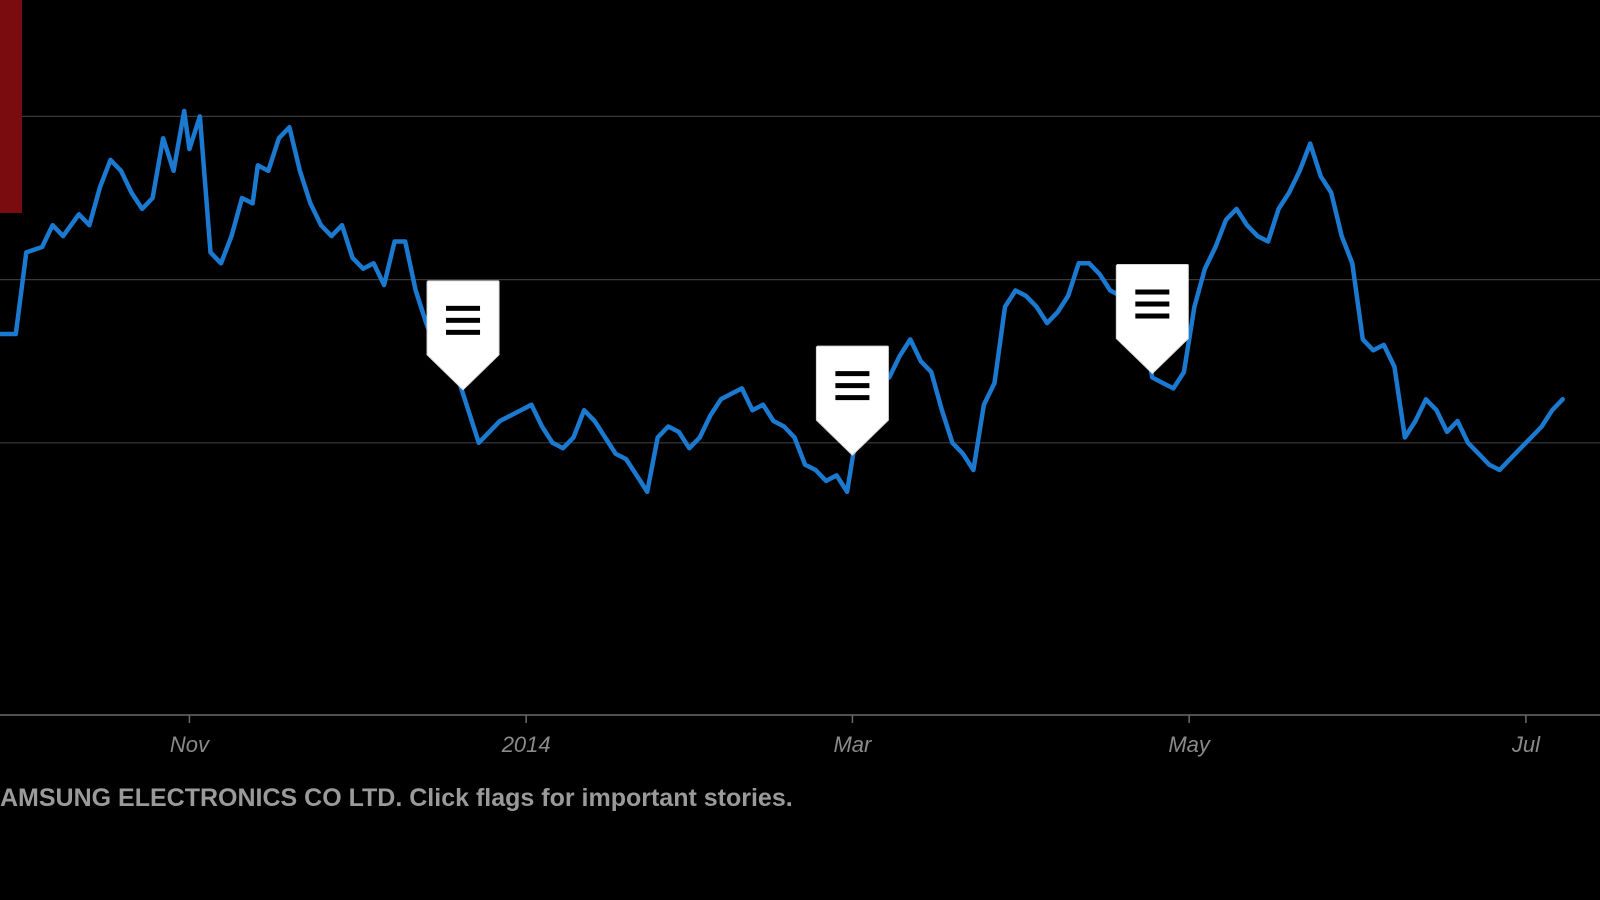  Describe the element at coordinates (1526, 744) in the screenshot. I see `x-tick-label: Jul` at that location.